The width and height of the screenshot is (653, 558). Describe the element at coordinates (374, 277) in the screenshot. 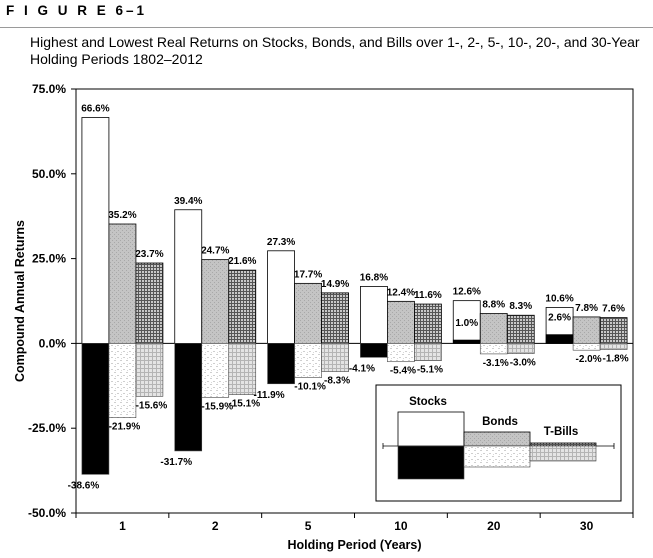

I see `data-label-stocks-high: 16.8%` at that location.